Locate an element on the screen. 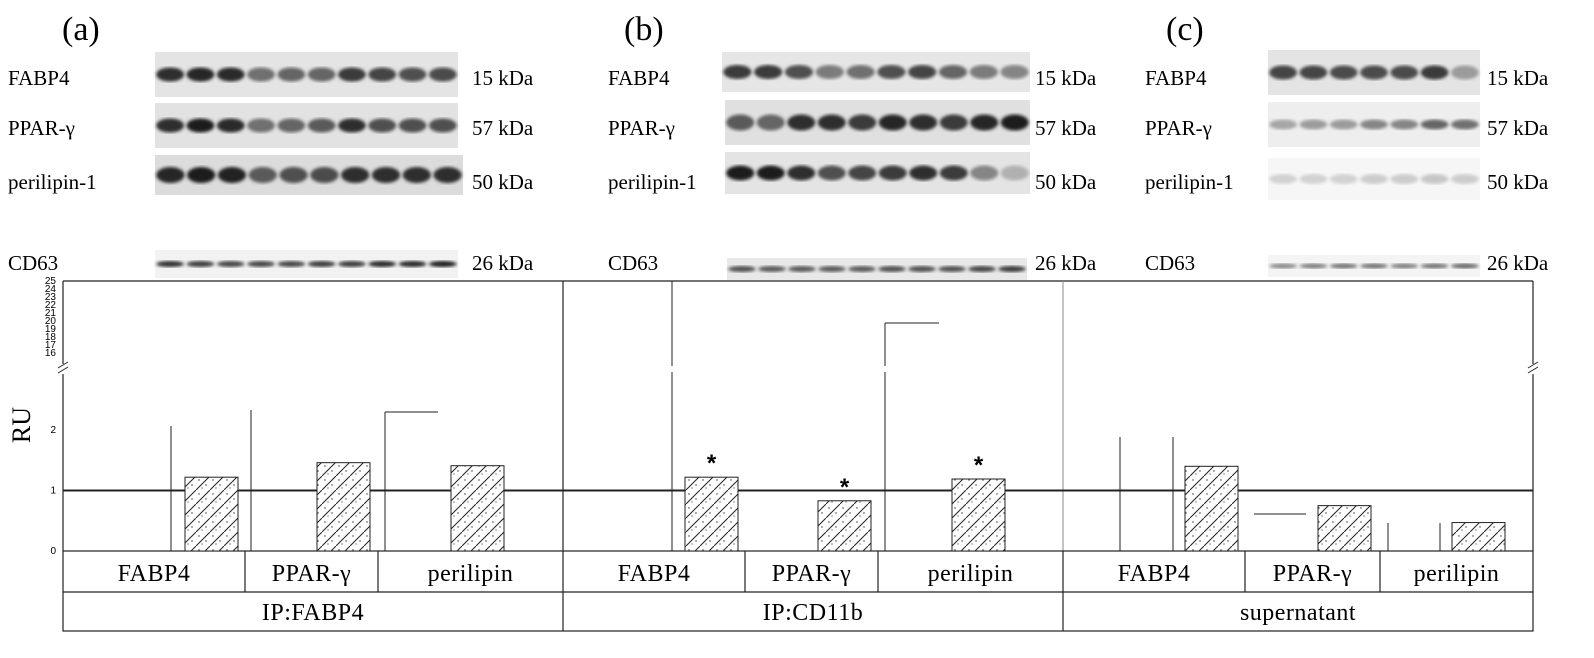 This screenshot has height=658, width=1594. panel-letter-b: (b) is located at coordinates (644, 29).